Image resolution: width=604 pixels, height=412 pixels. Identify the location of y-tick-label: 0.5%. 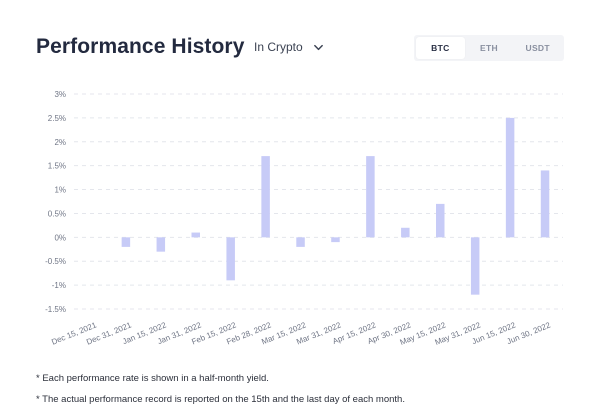
(57, 213).